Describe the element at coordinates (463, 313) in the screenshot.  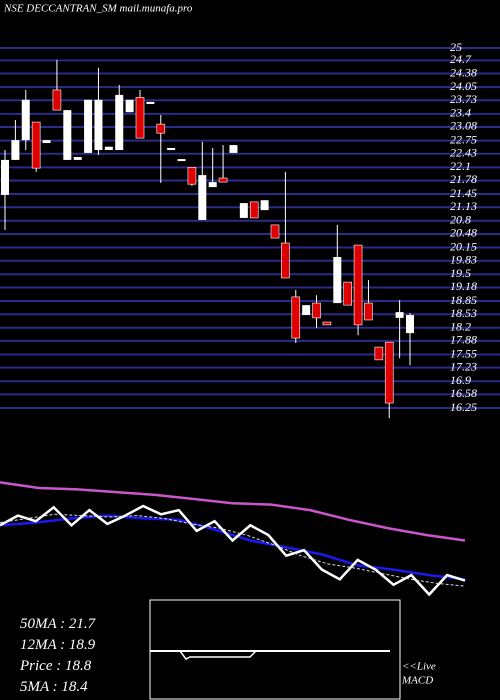
I see `y-tick-label: 18.53` at that location.